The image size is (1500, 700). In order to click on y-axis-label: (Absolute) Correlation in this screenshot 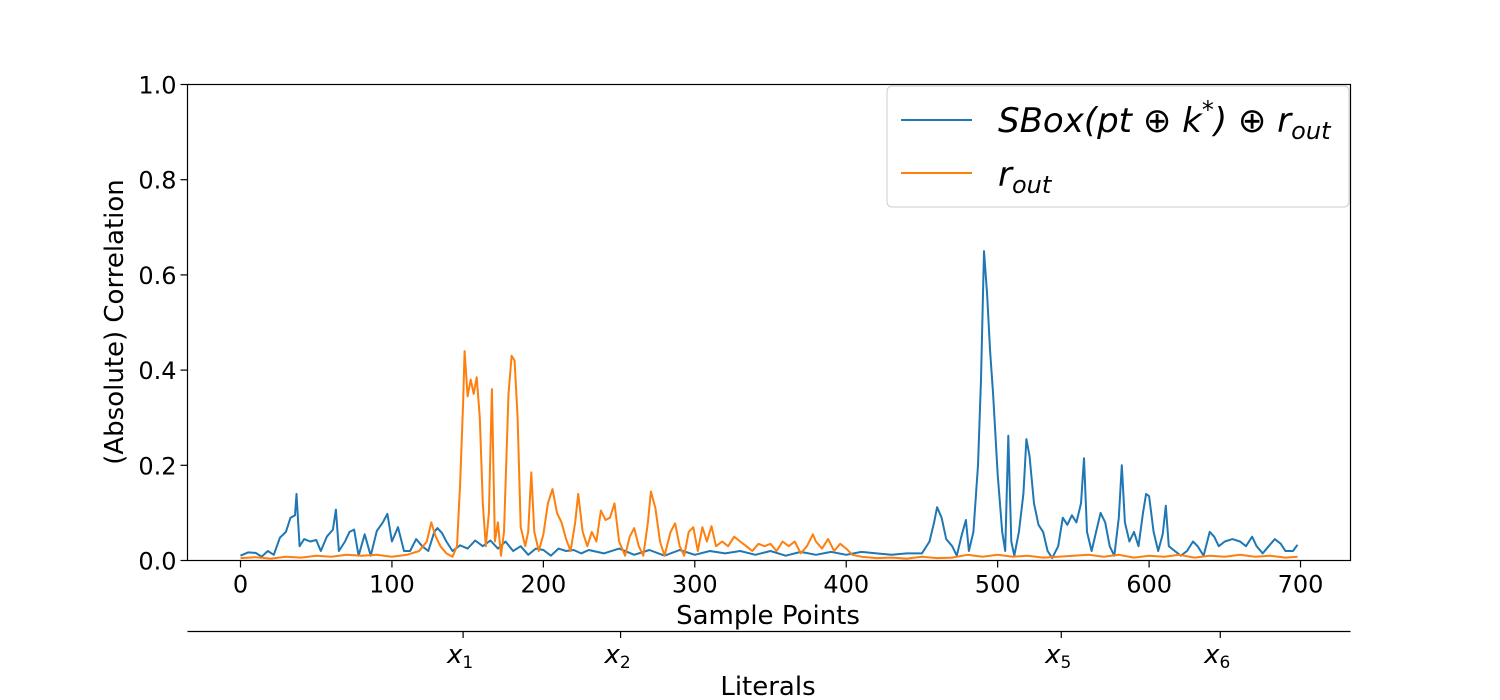, I will do `click(115, 322)`.